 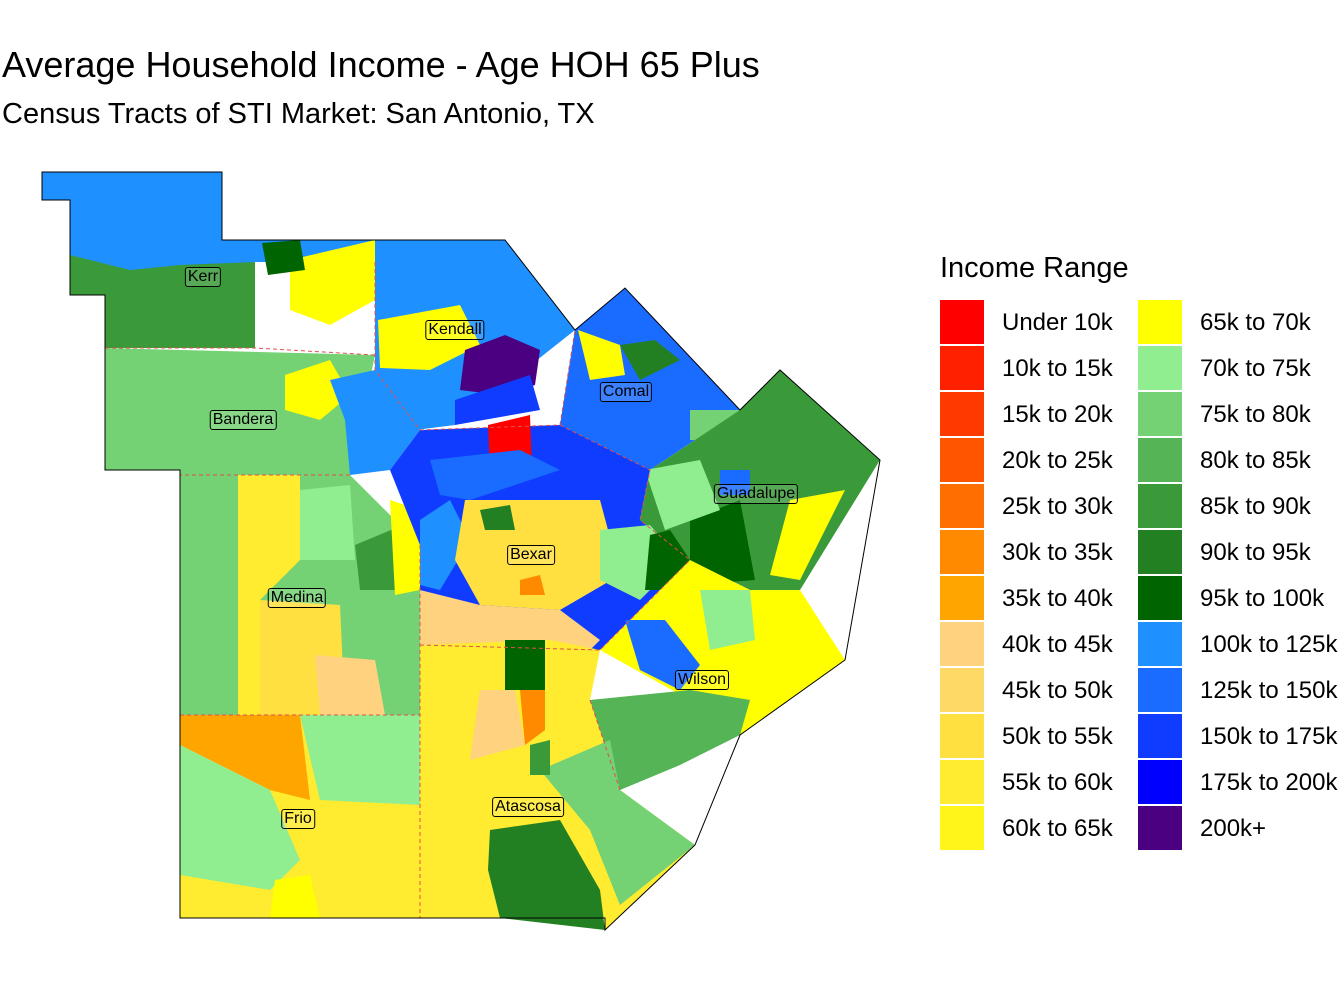 I want to click on region-atascosa-green2, so click(x=540, y=757).